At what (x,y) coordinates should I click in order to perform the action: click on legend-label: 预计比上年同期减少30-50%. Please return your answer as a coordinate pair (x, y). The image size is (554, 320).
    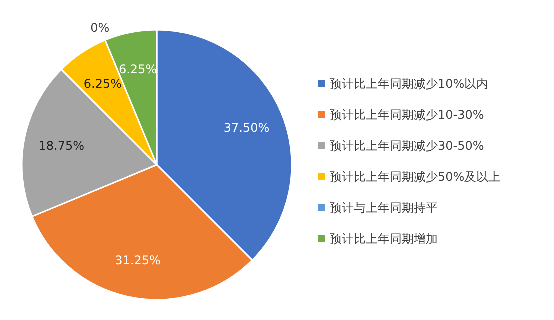
    Looking at the image, I should click on (407, 146).